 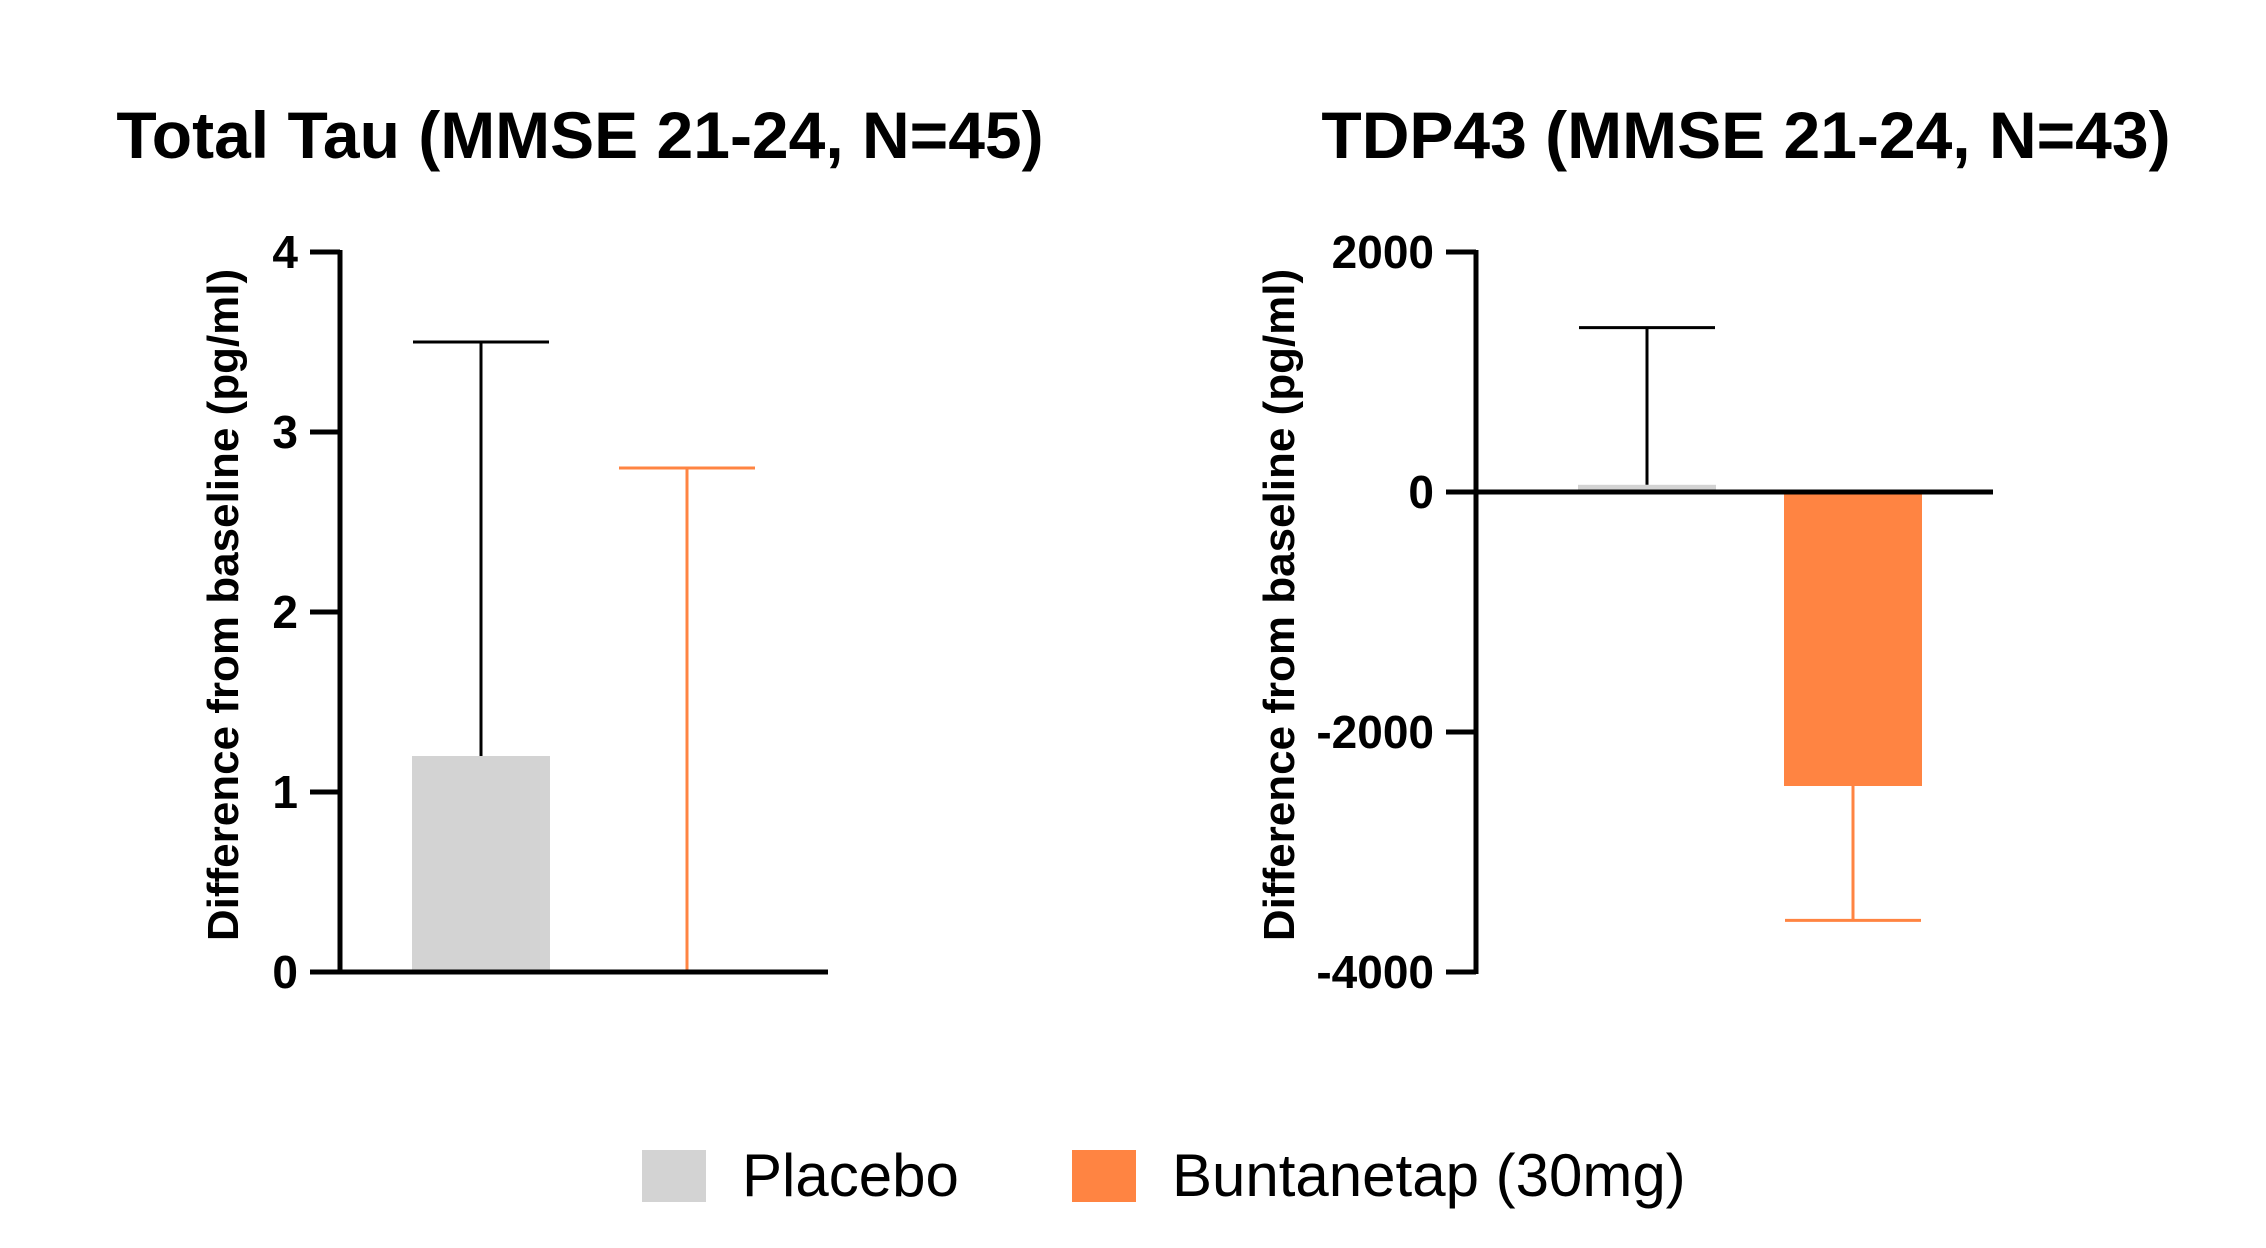 What do you see at coordinates (579, 135) in the screenshot?
I see `chart-title-total-tau: Total Tau (MMSE 21-24, N=45)` at bounding box center [579, 135].